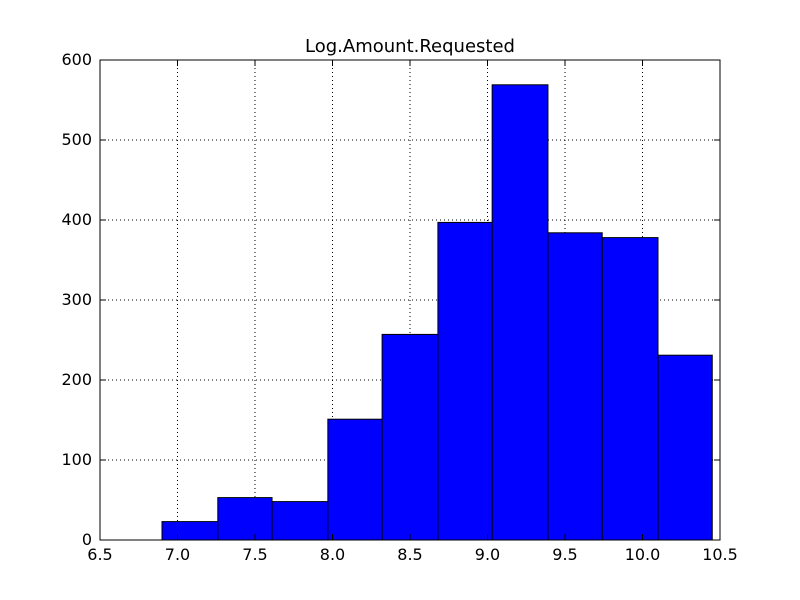 The height and width of the screenshot is (600, 800). What do you see at coordinates (254, 554) in the screenshot?
I see `x-tick-label-2: 7.5` at bounding box center [254, 554].